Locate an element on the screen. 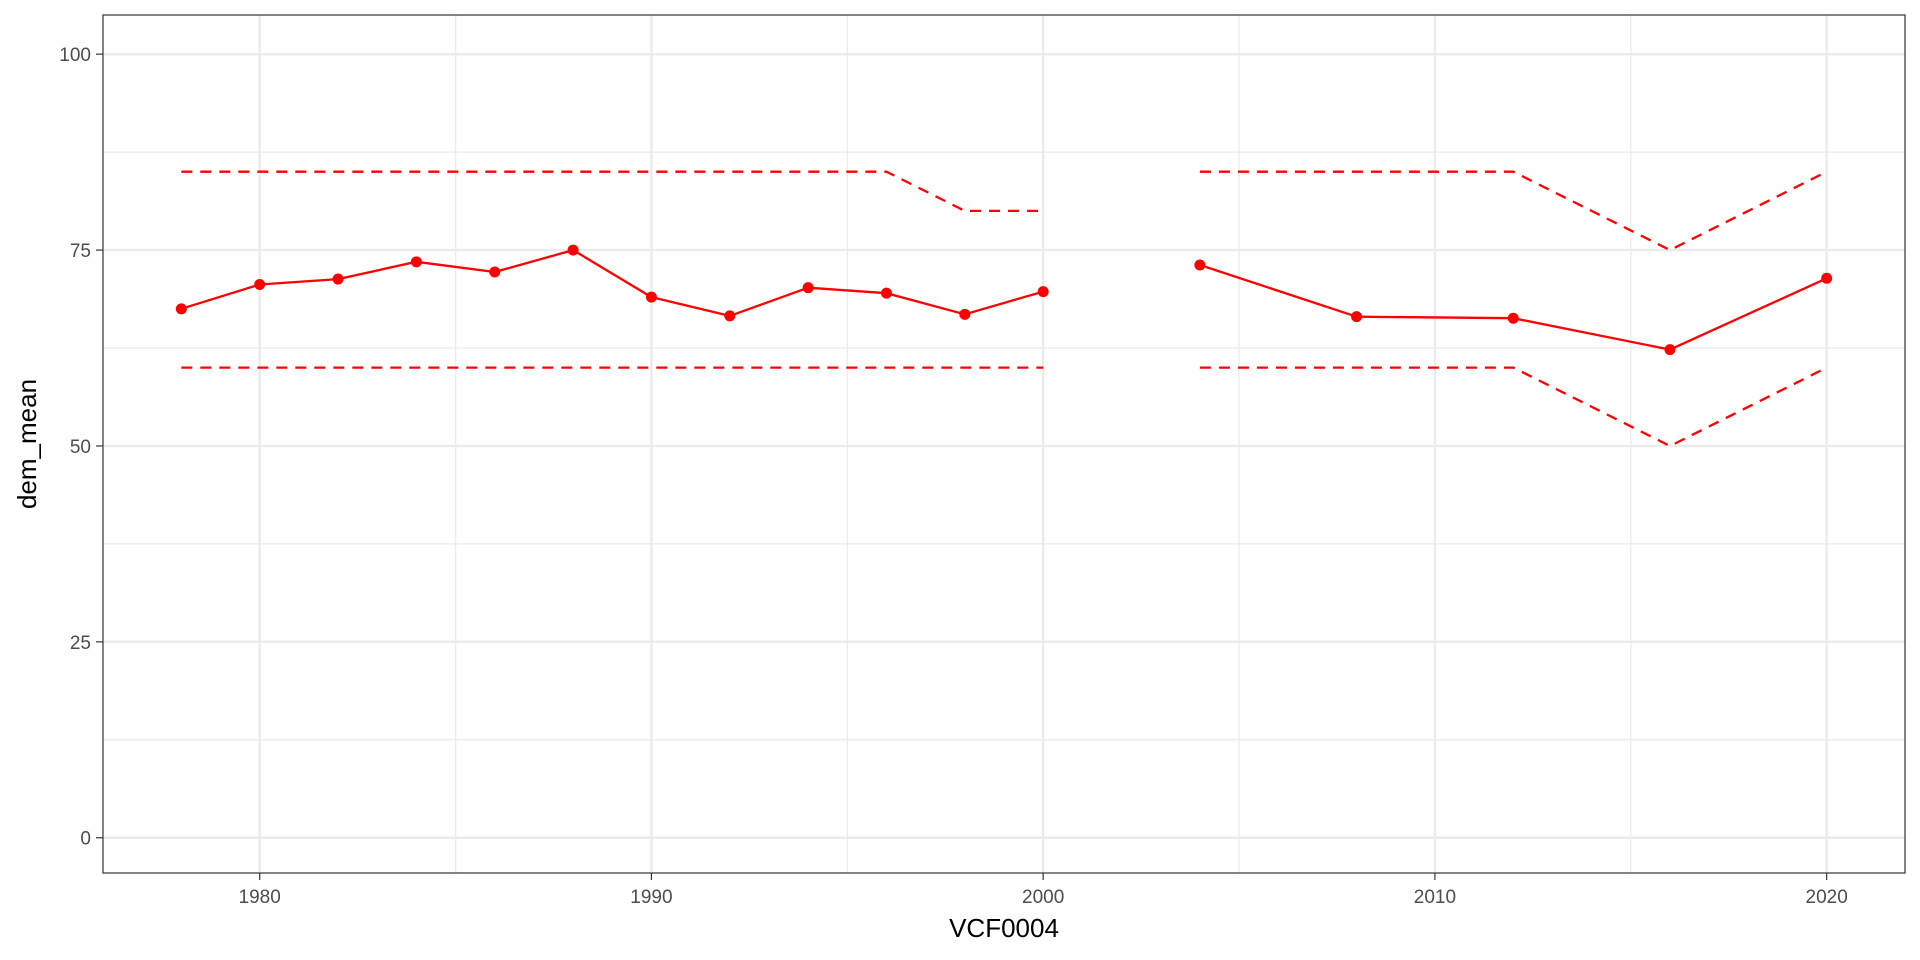  y-tick-label: 50 is located at coordinates (80, 447).